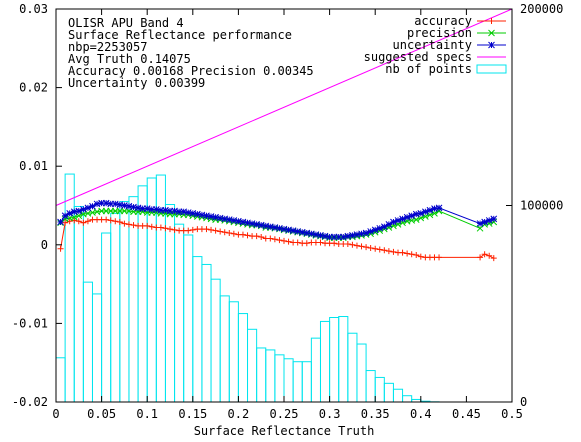  Describe the element at coordinates (375, 414) in the screenshot. I see `x-tick-label: 0.35` at that location.